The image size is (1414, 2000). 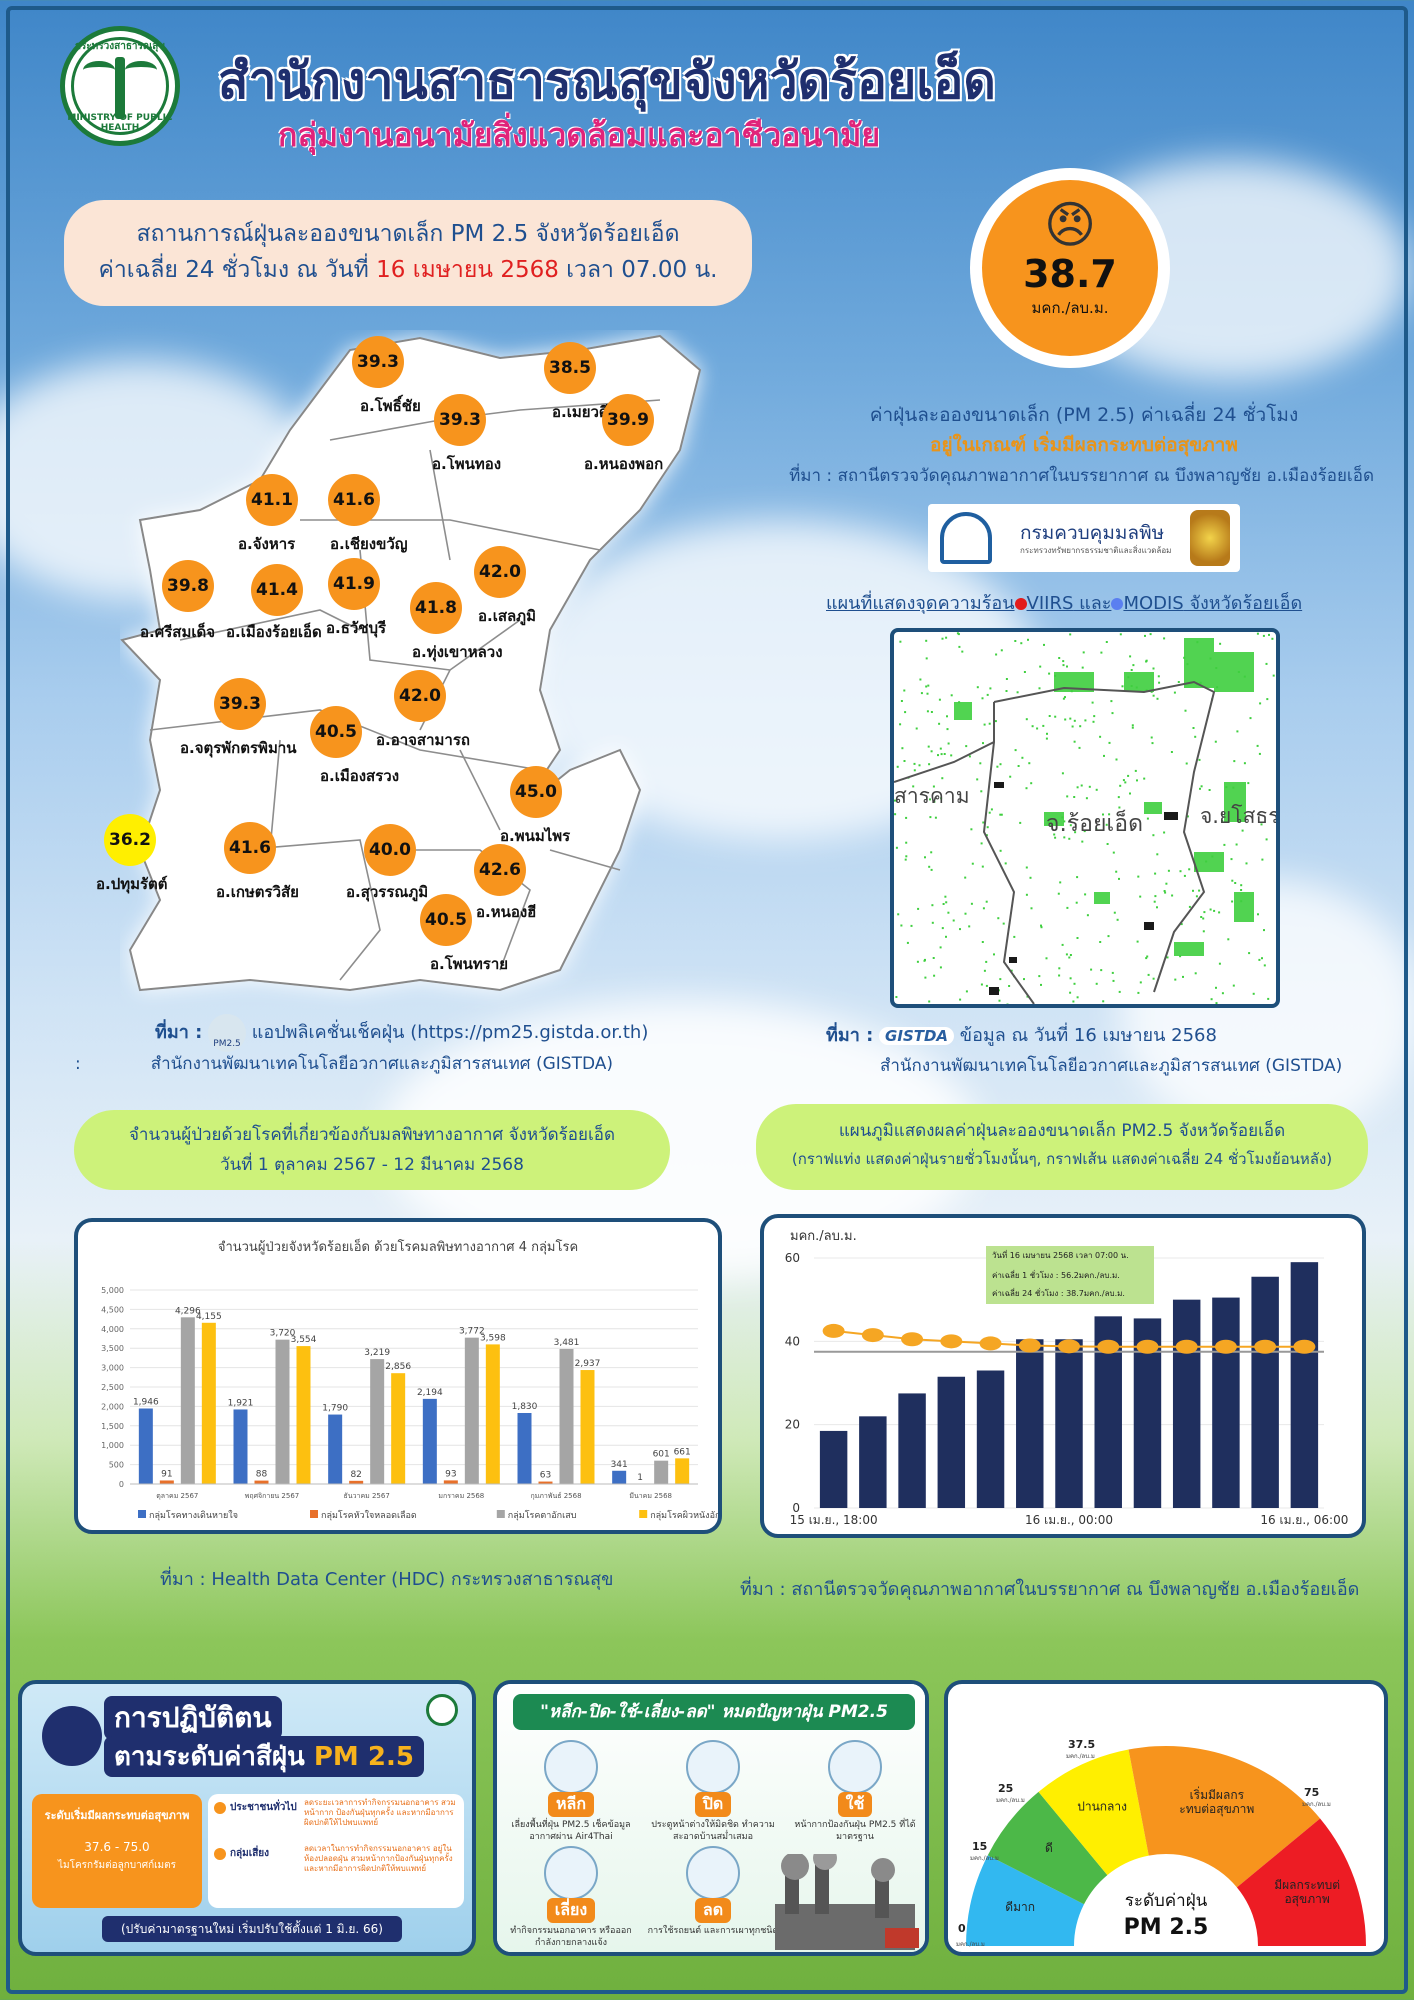 I want to click on x-tick-label: ตุลาคม 2567, so click(x=177, y=1496).